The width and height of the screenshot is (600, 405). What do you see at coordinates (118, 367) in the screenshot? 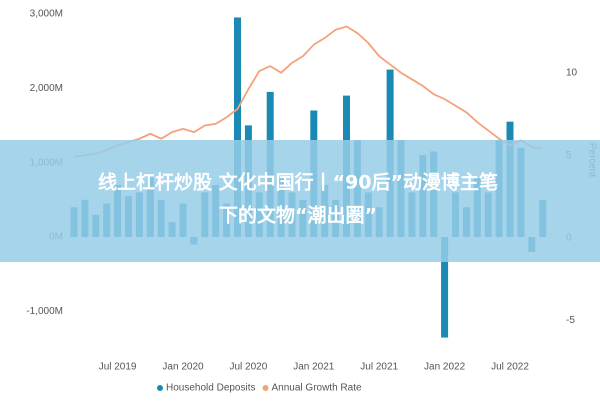
I see `x-tick-label: Jul 2019` at bounding box center [118, 367].